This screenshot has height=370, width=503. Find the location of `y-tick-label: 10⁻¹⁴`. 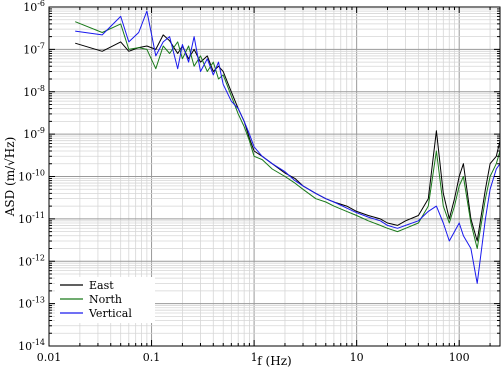

y-tick-label: 10⁻¹⁴ is located at coordinates (31, 345).